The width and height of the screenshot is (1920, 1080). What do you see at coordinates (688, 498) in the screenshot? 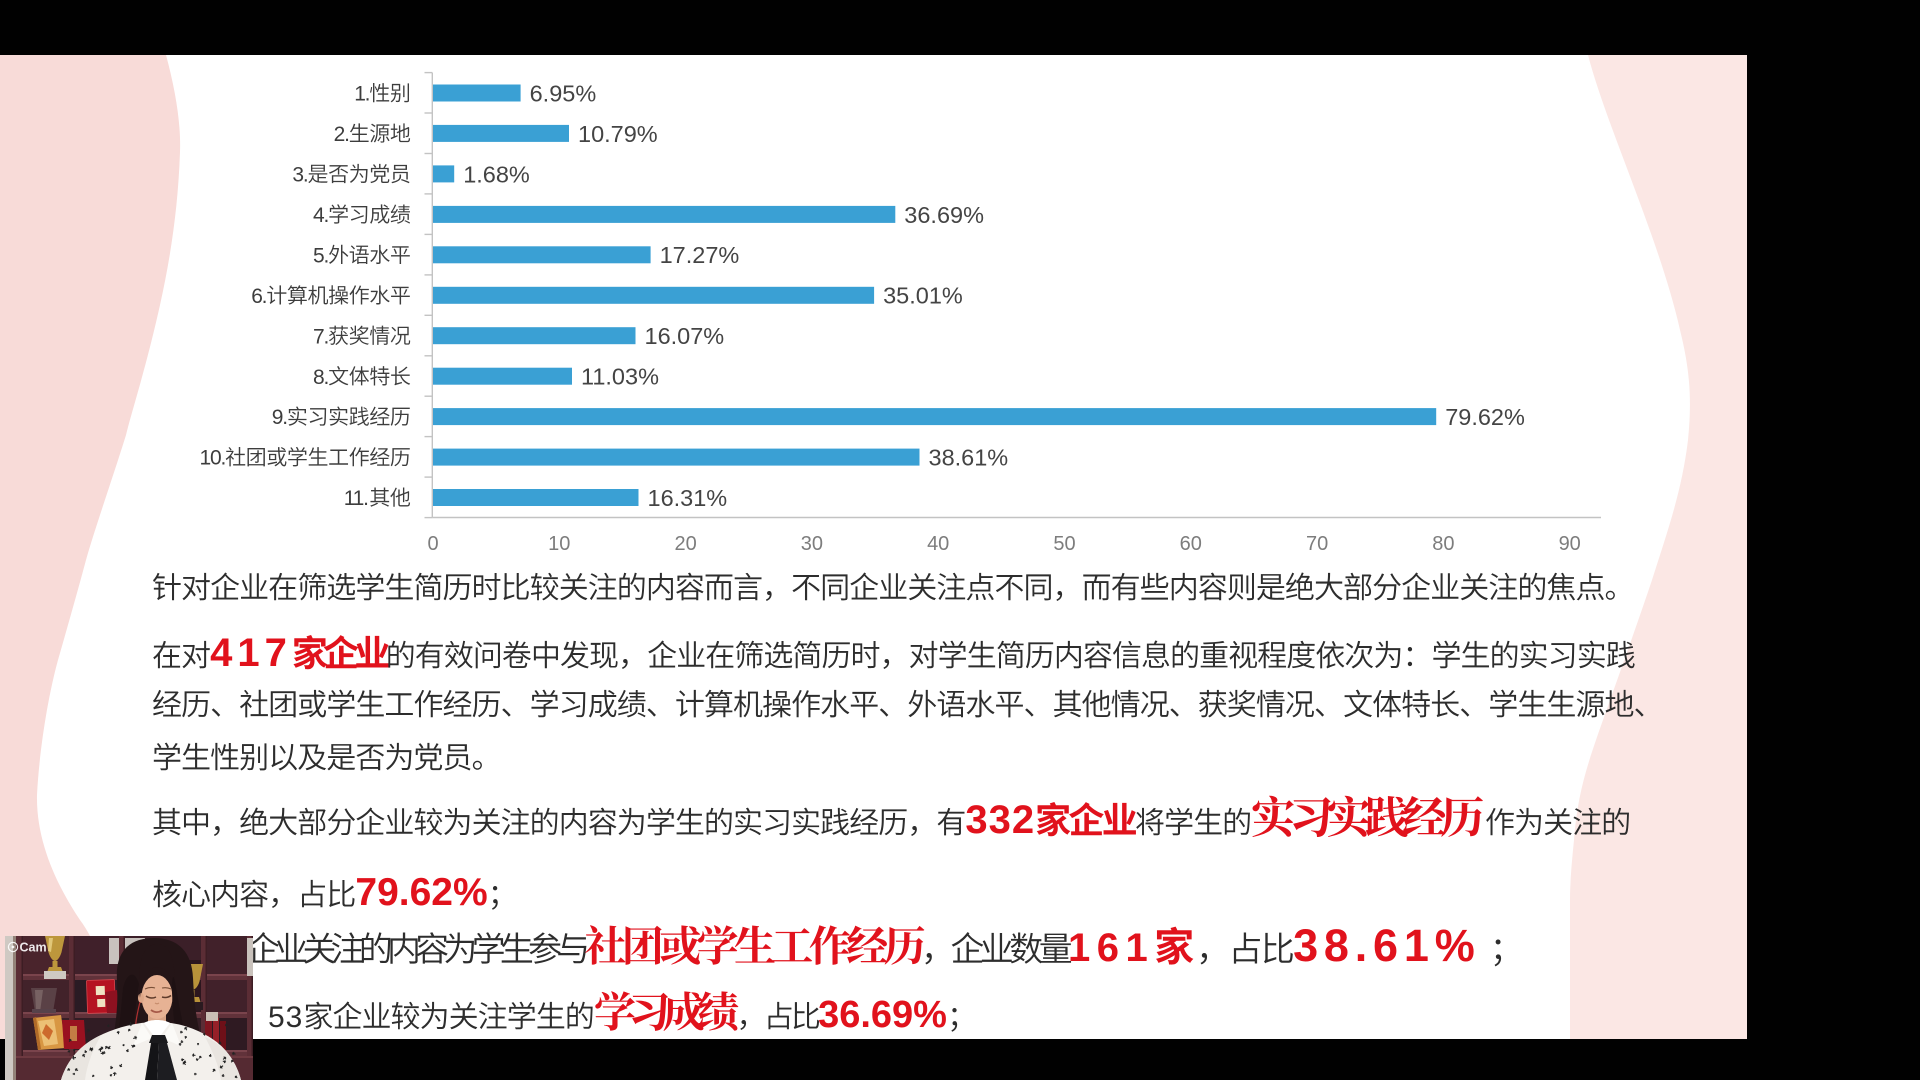
I see `svg-text: 16.31%` at bounding box center [688, 498].